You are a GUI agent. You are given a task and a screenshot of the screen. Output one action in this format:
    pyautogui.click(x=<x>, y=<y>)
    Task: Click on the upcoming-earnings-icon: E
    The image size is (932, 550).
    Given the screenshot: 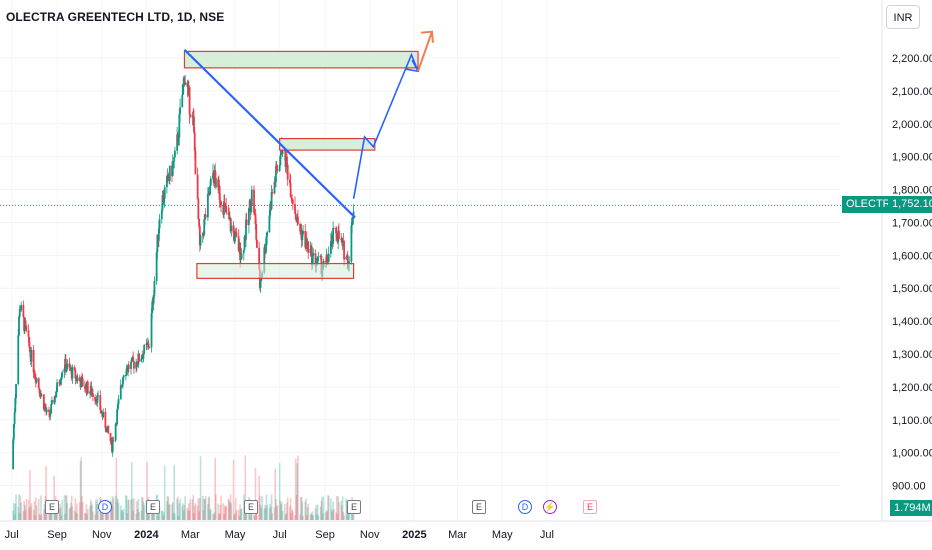 What is the action you would take?
    pyautogui.click(x=590, y=507)
    